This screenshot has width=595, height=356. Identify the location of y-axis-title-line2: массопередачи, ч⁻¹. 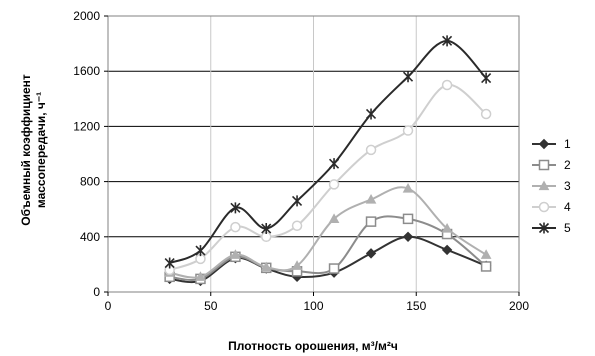
(41, 150).